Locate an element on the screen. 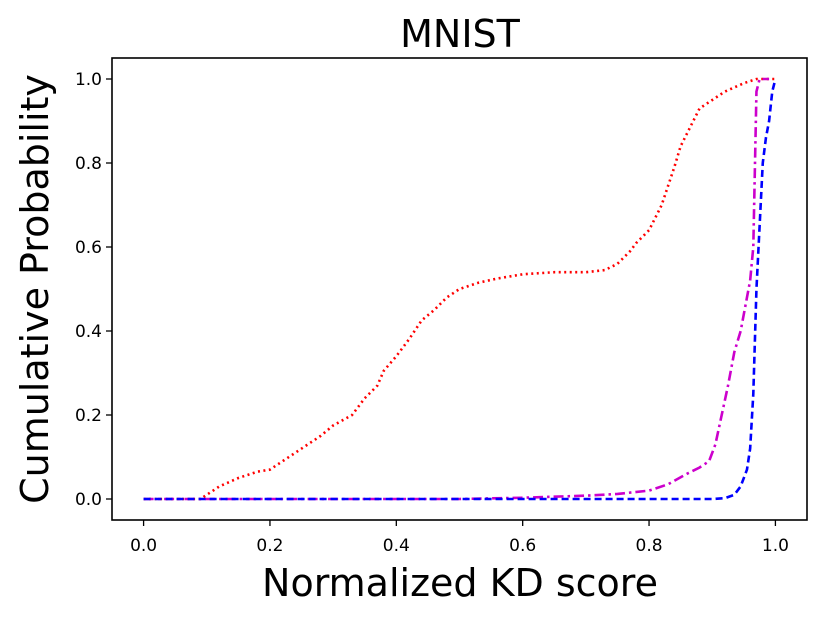 The width and height of the screenshot is (830, 619). x-tick-label: 0.4 is located at coordinates (396, 546).